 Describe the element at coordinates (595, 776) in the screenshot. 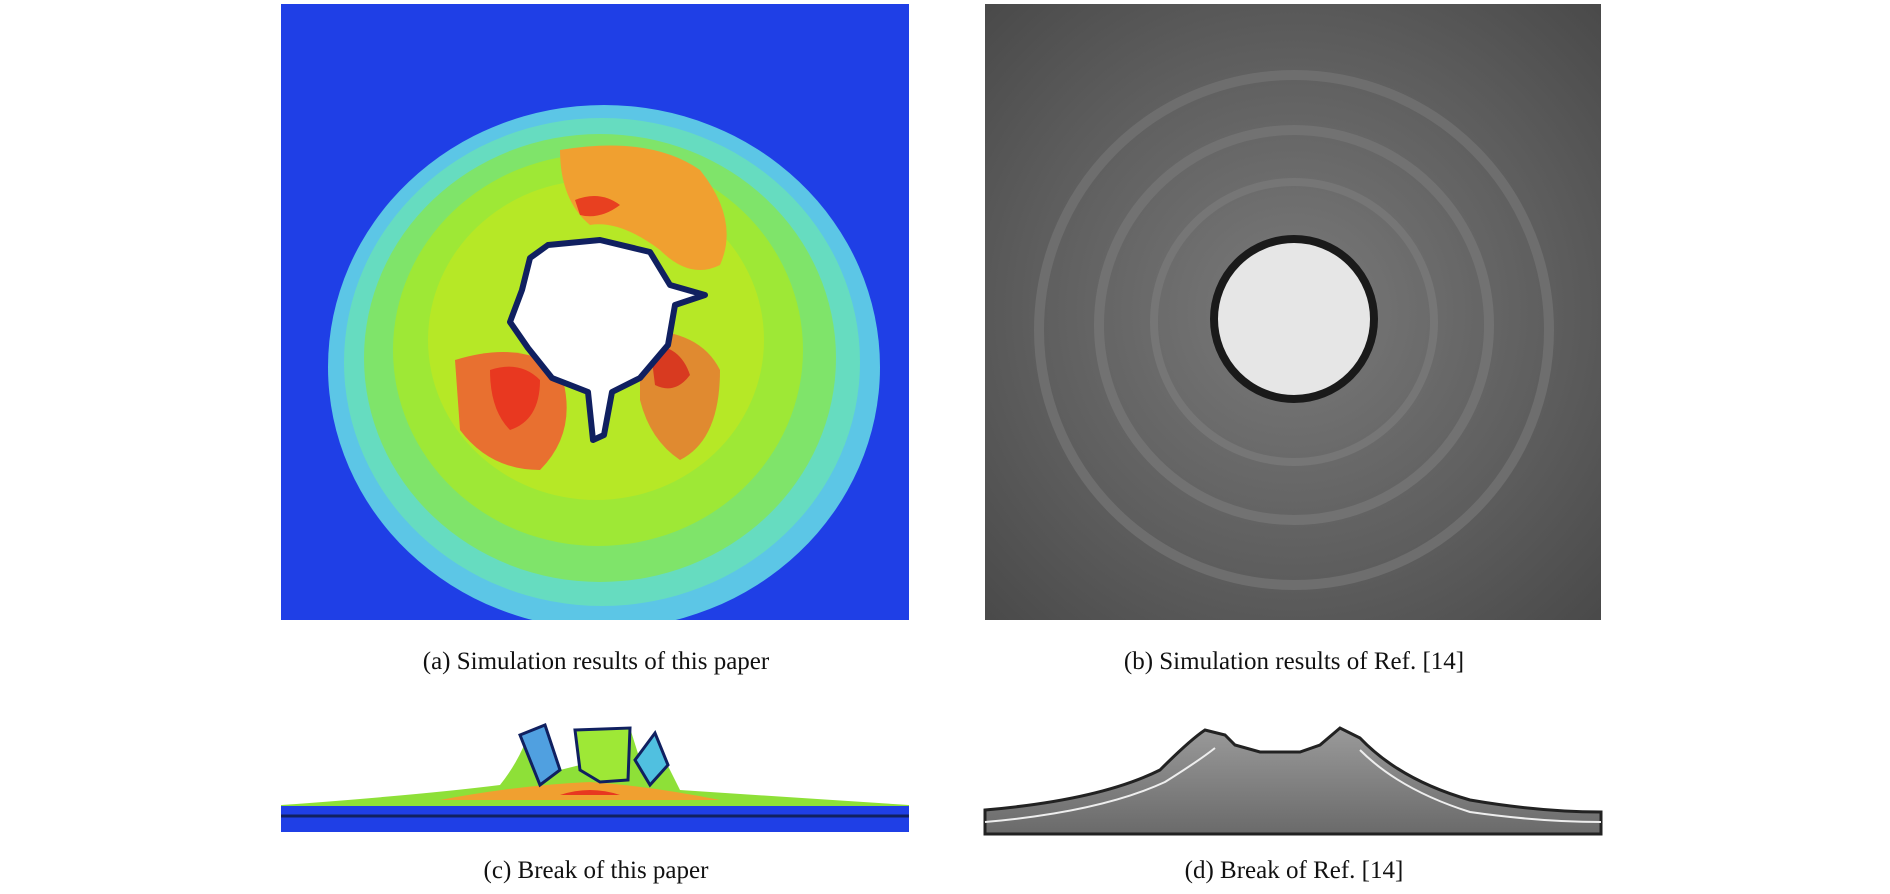

I see `panel-c-image` at that location.